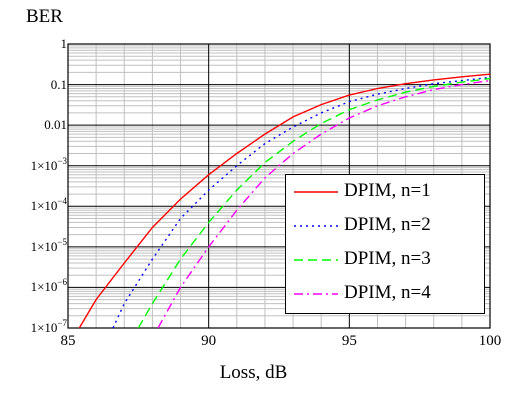  What do you see at coordinates (68, 341) in the screenshot?
I see `x-tick-label: 85` at bounding box center [68, 341].